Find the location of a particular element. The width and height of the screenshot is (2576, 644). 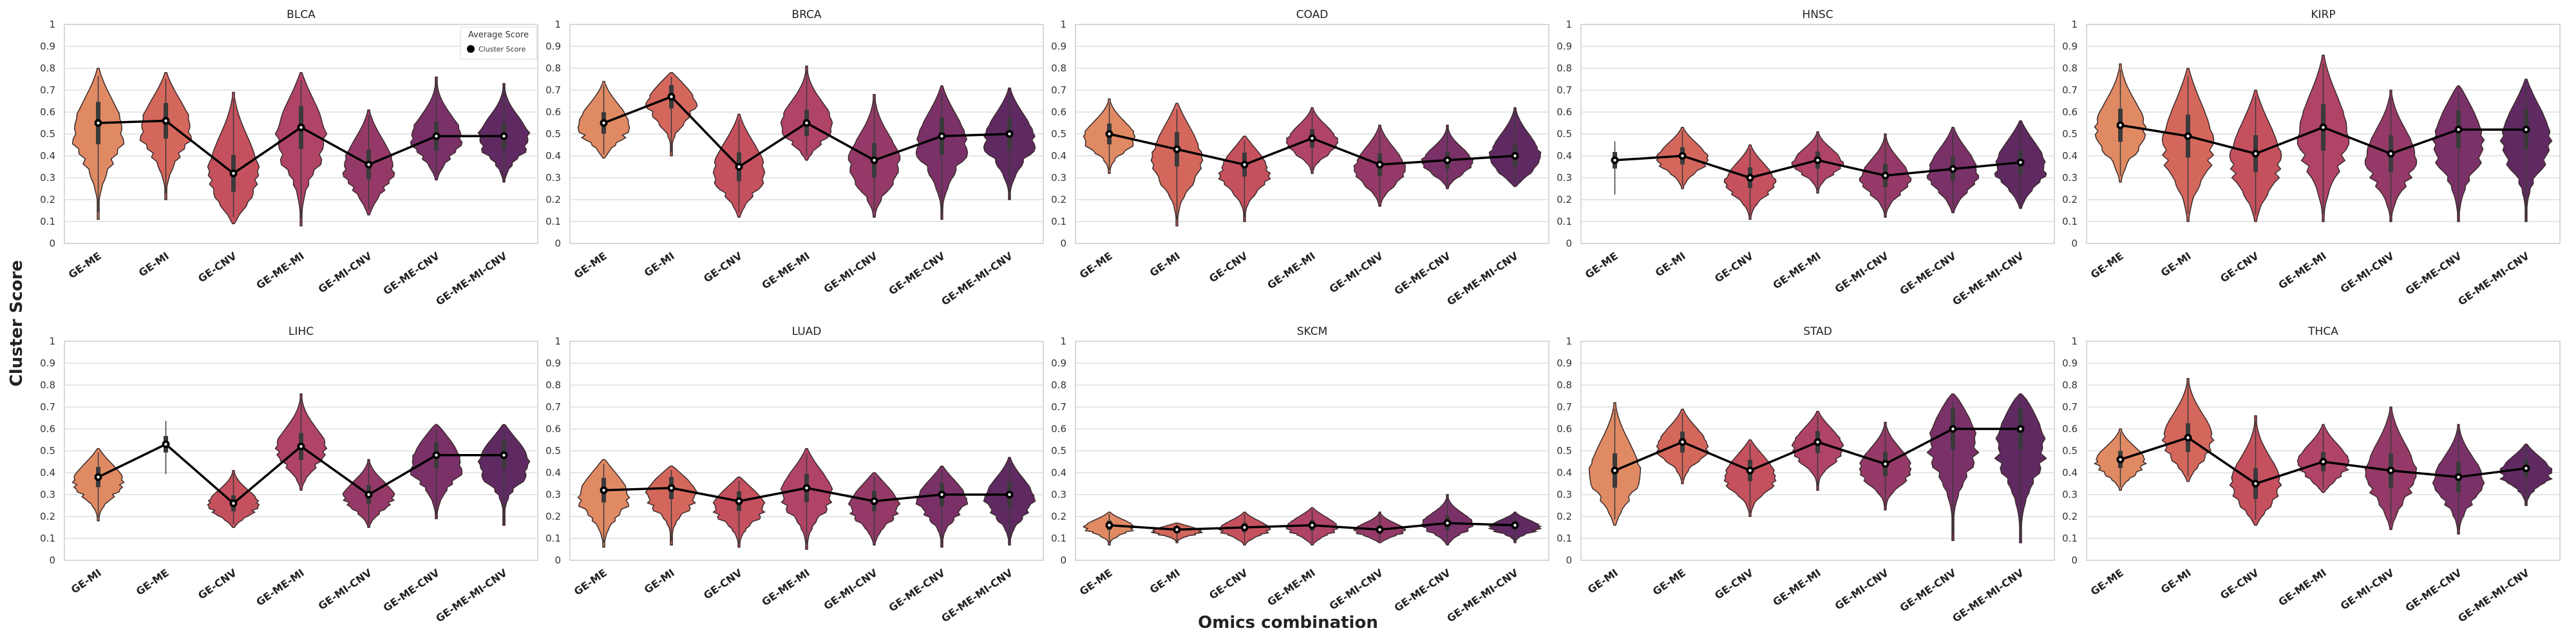

ytick-label: 0.2 is located at coordinates (553, 516).